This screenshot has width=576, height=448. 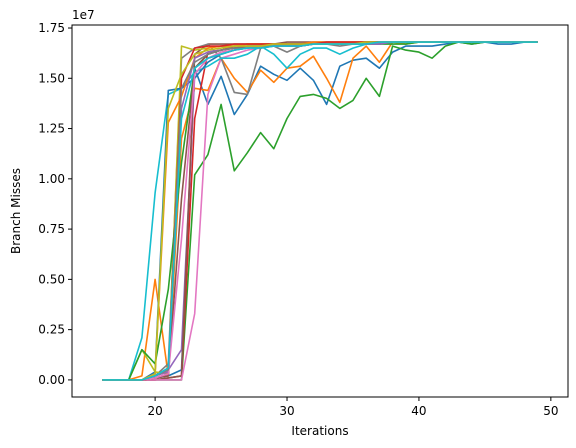 What do you see at coordinates (51, 78) in the screenshot?
I see `y-tick-label: 1.50` at bounding box center [51, 78].